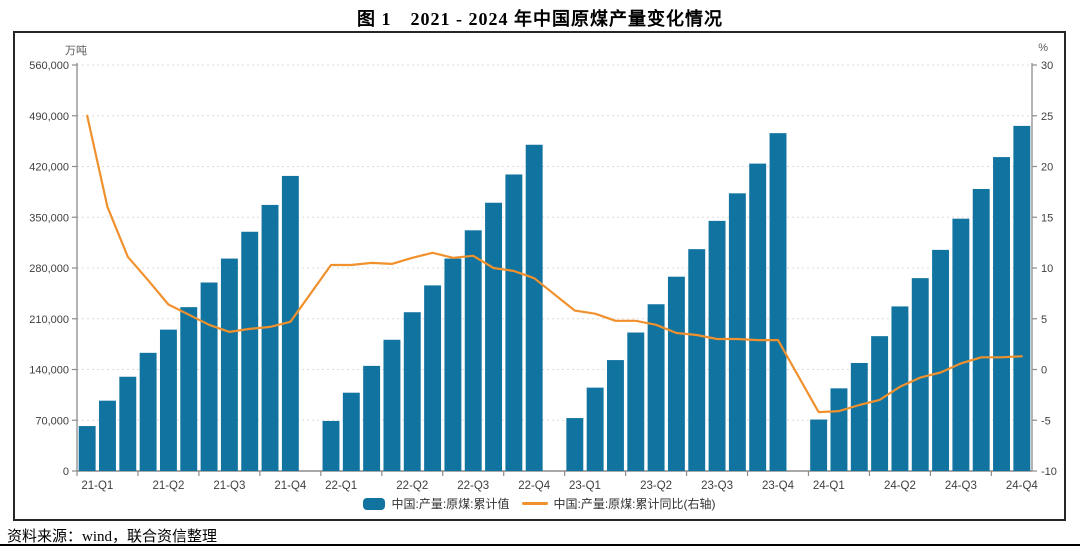 The image size is (1080, 551). What do you see at coordinates (1043, 48) in the screenshot?
I see `right-axis-unit-label: %` at bounding box center [1043, 48].